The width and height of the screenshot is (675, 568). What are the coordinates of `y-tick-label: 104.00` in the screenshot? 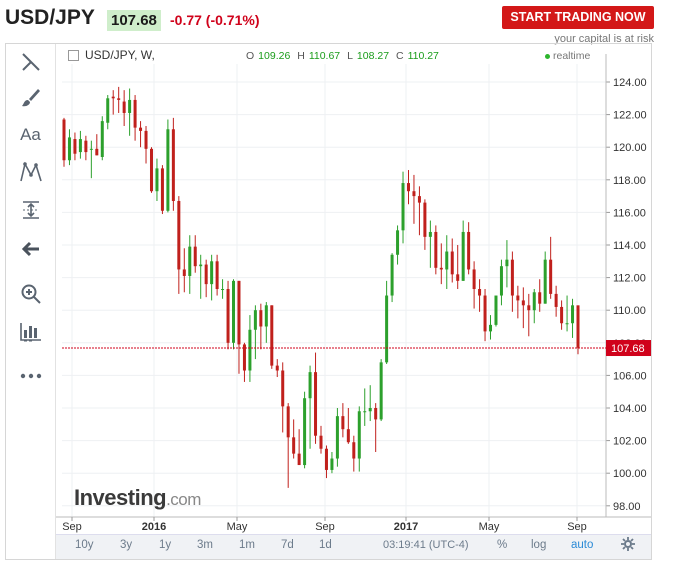 It's located at (630, 409).